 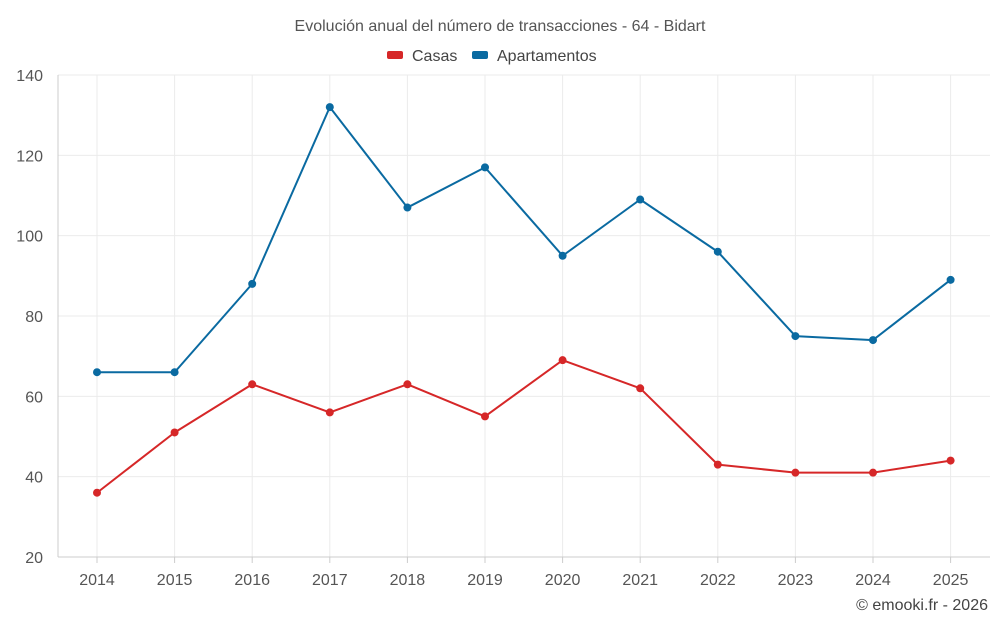 I want to click on x-tick-label: 2023, so click(x=796, y=580).